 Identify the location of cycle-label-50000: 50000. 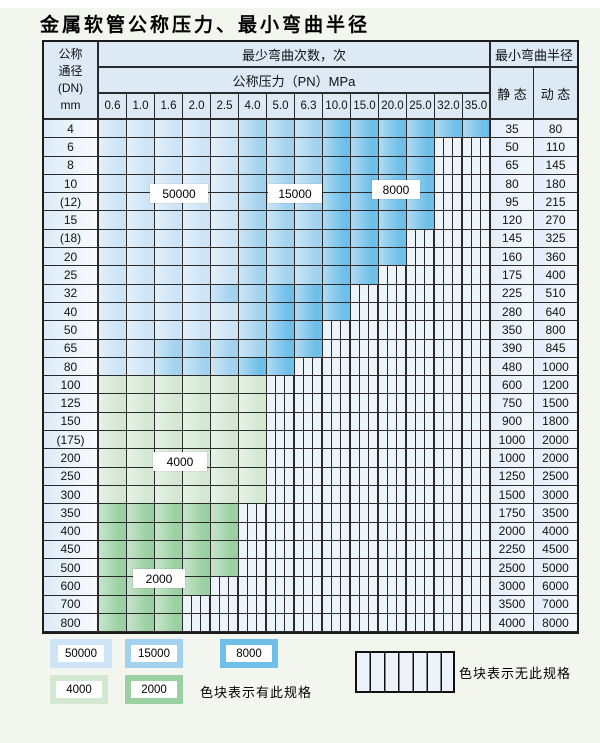
(179, 193).